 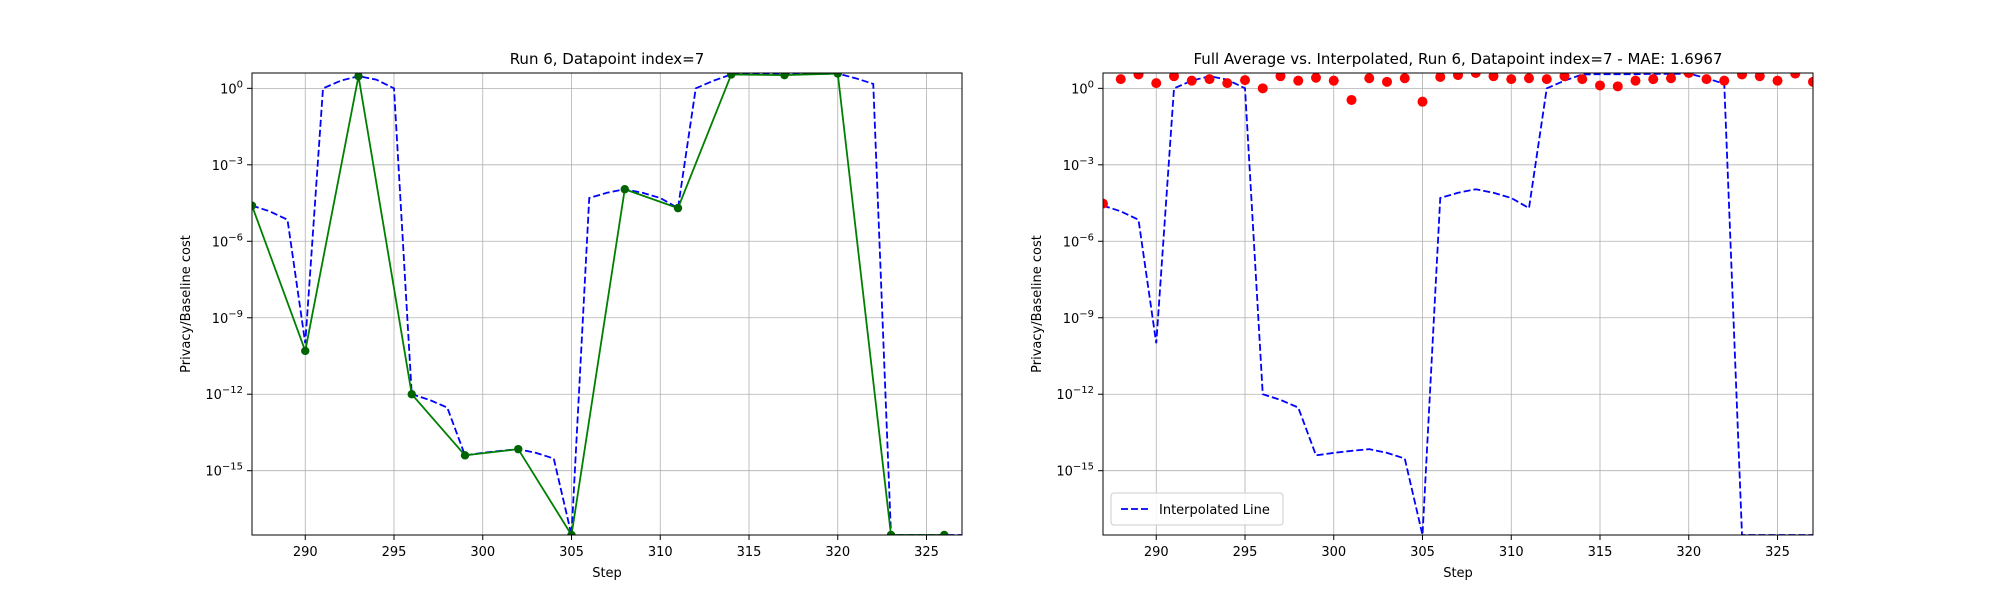 What do you see at coordinates (749, 552) in the screenshot?
I see `left-chart-x-tick-label: 315` at bounding box center [749, 552].